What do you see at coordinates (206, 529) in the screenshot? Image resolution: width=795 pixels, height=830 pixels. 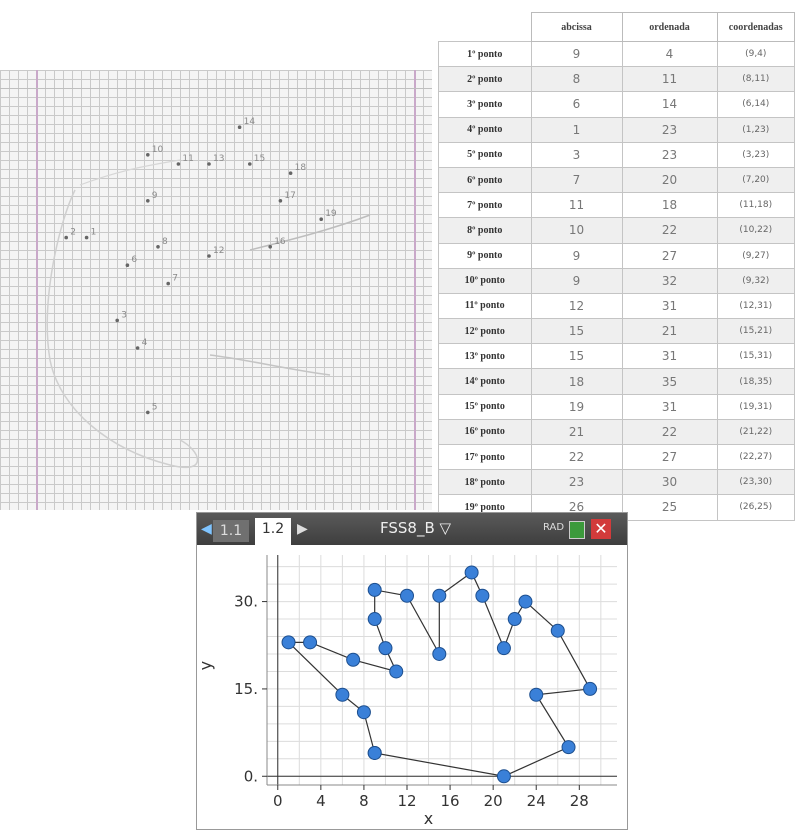 I see `tab-prev-arrow-icon: ◀` at bounding box center [206, 529].